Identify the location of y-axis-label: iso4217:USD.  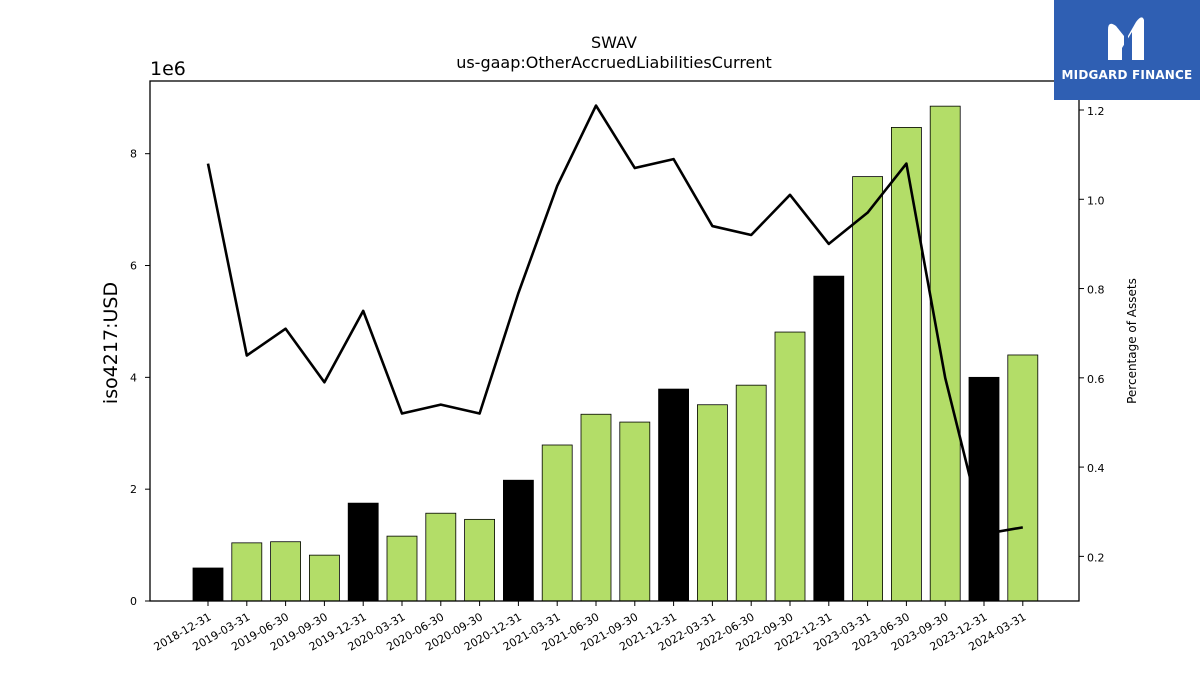
(111, 343).